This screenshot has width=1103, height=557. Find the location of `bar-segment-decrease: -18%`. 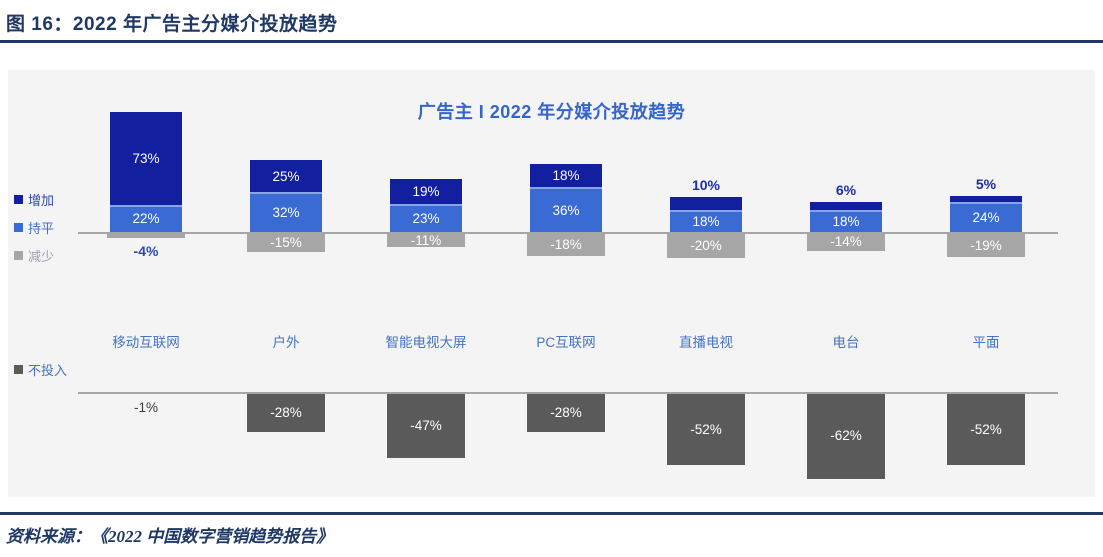

bar-segment-decrease: -18% is located at coordinates (566, 244).